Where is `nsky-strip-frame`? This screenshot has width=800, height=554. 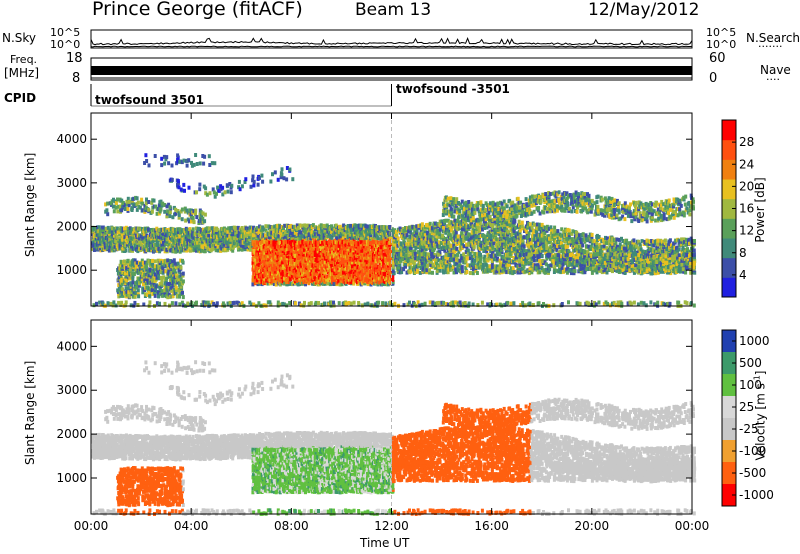 nsky-strip-frame is located at coordinates (391, 39).